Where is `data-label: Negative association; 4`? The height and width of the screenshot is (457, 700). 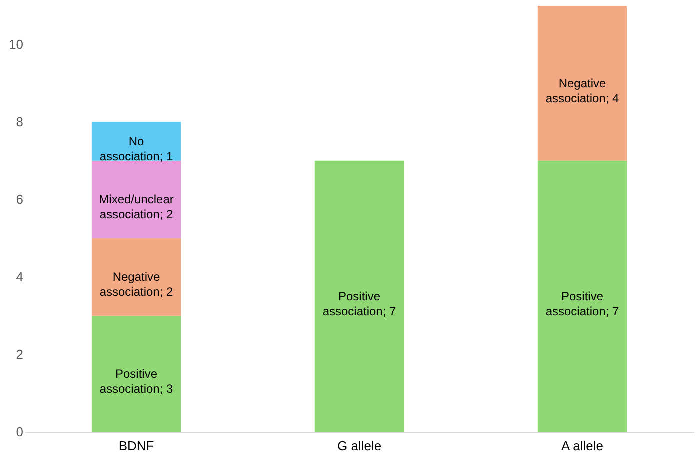 data-label: Negative association; 4 is located at coordinates (583, 91).